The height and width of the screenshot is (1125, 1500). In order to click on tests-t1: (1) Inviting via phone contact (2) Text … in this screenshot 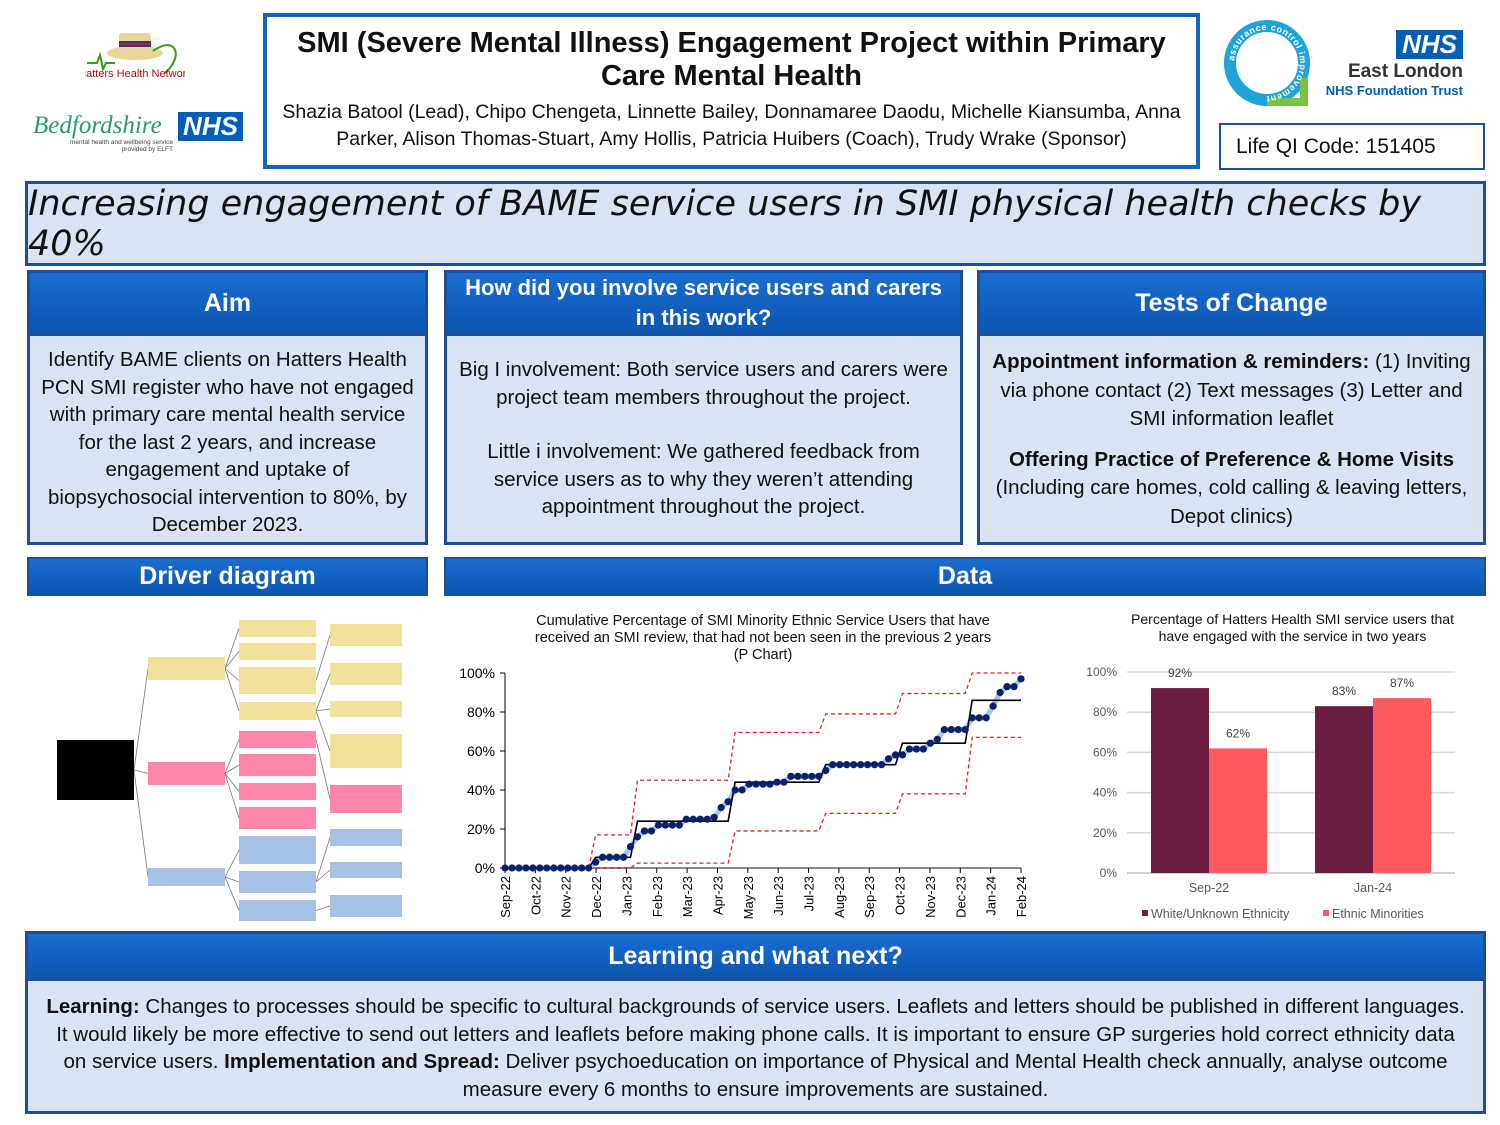, I will do `click(1235, 390)`.